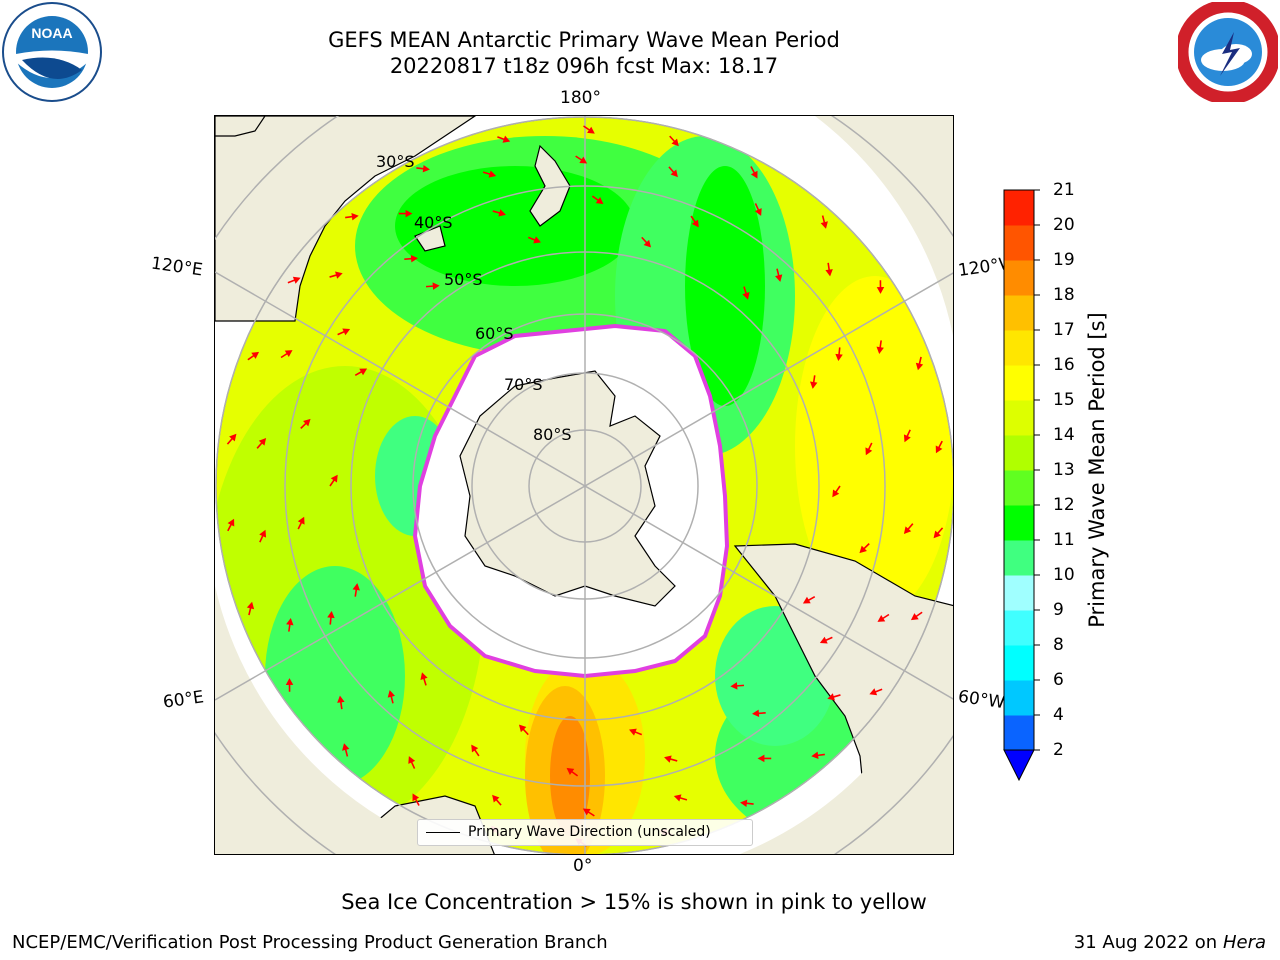 This screenshot has width=1280, height=960. I want to click on lon-label-lower-left: 60°E, so click(183, 700).